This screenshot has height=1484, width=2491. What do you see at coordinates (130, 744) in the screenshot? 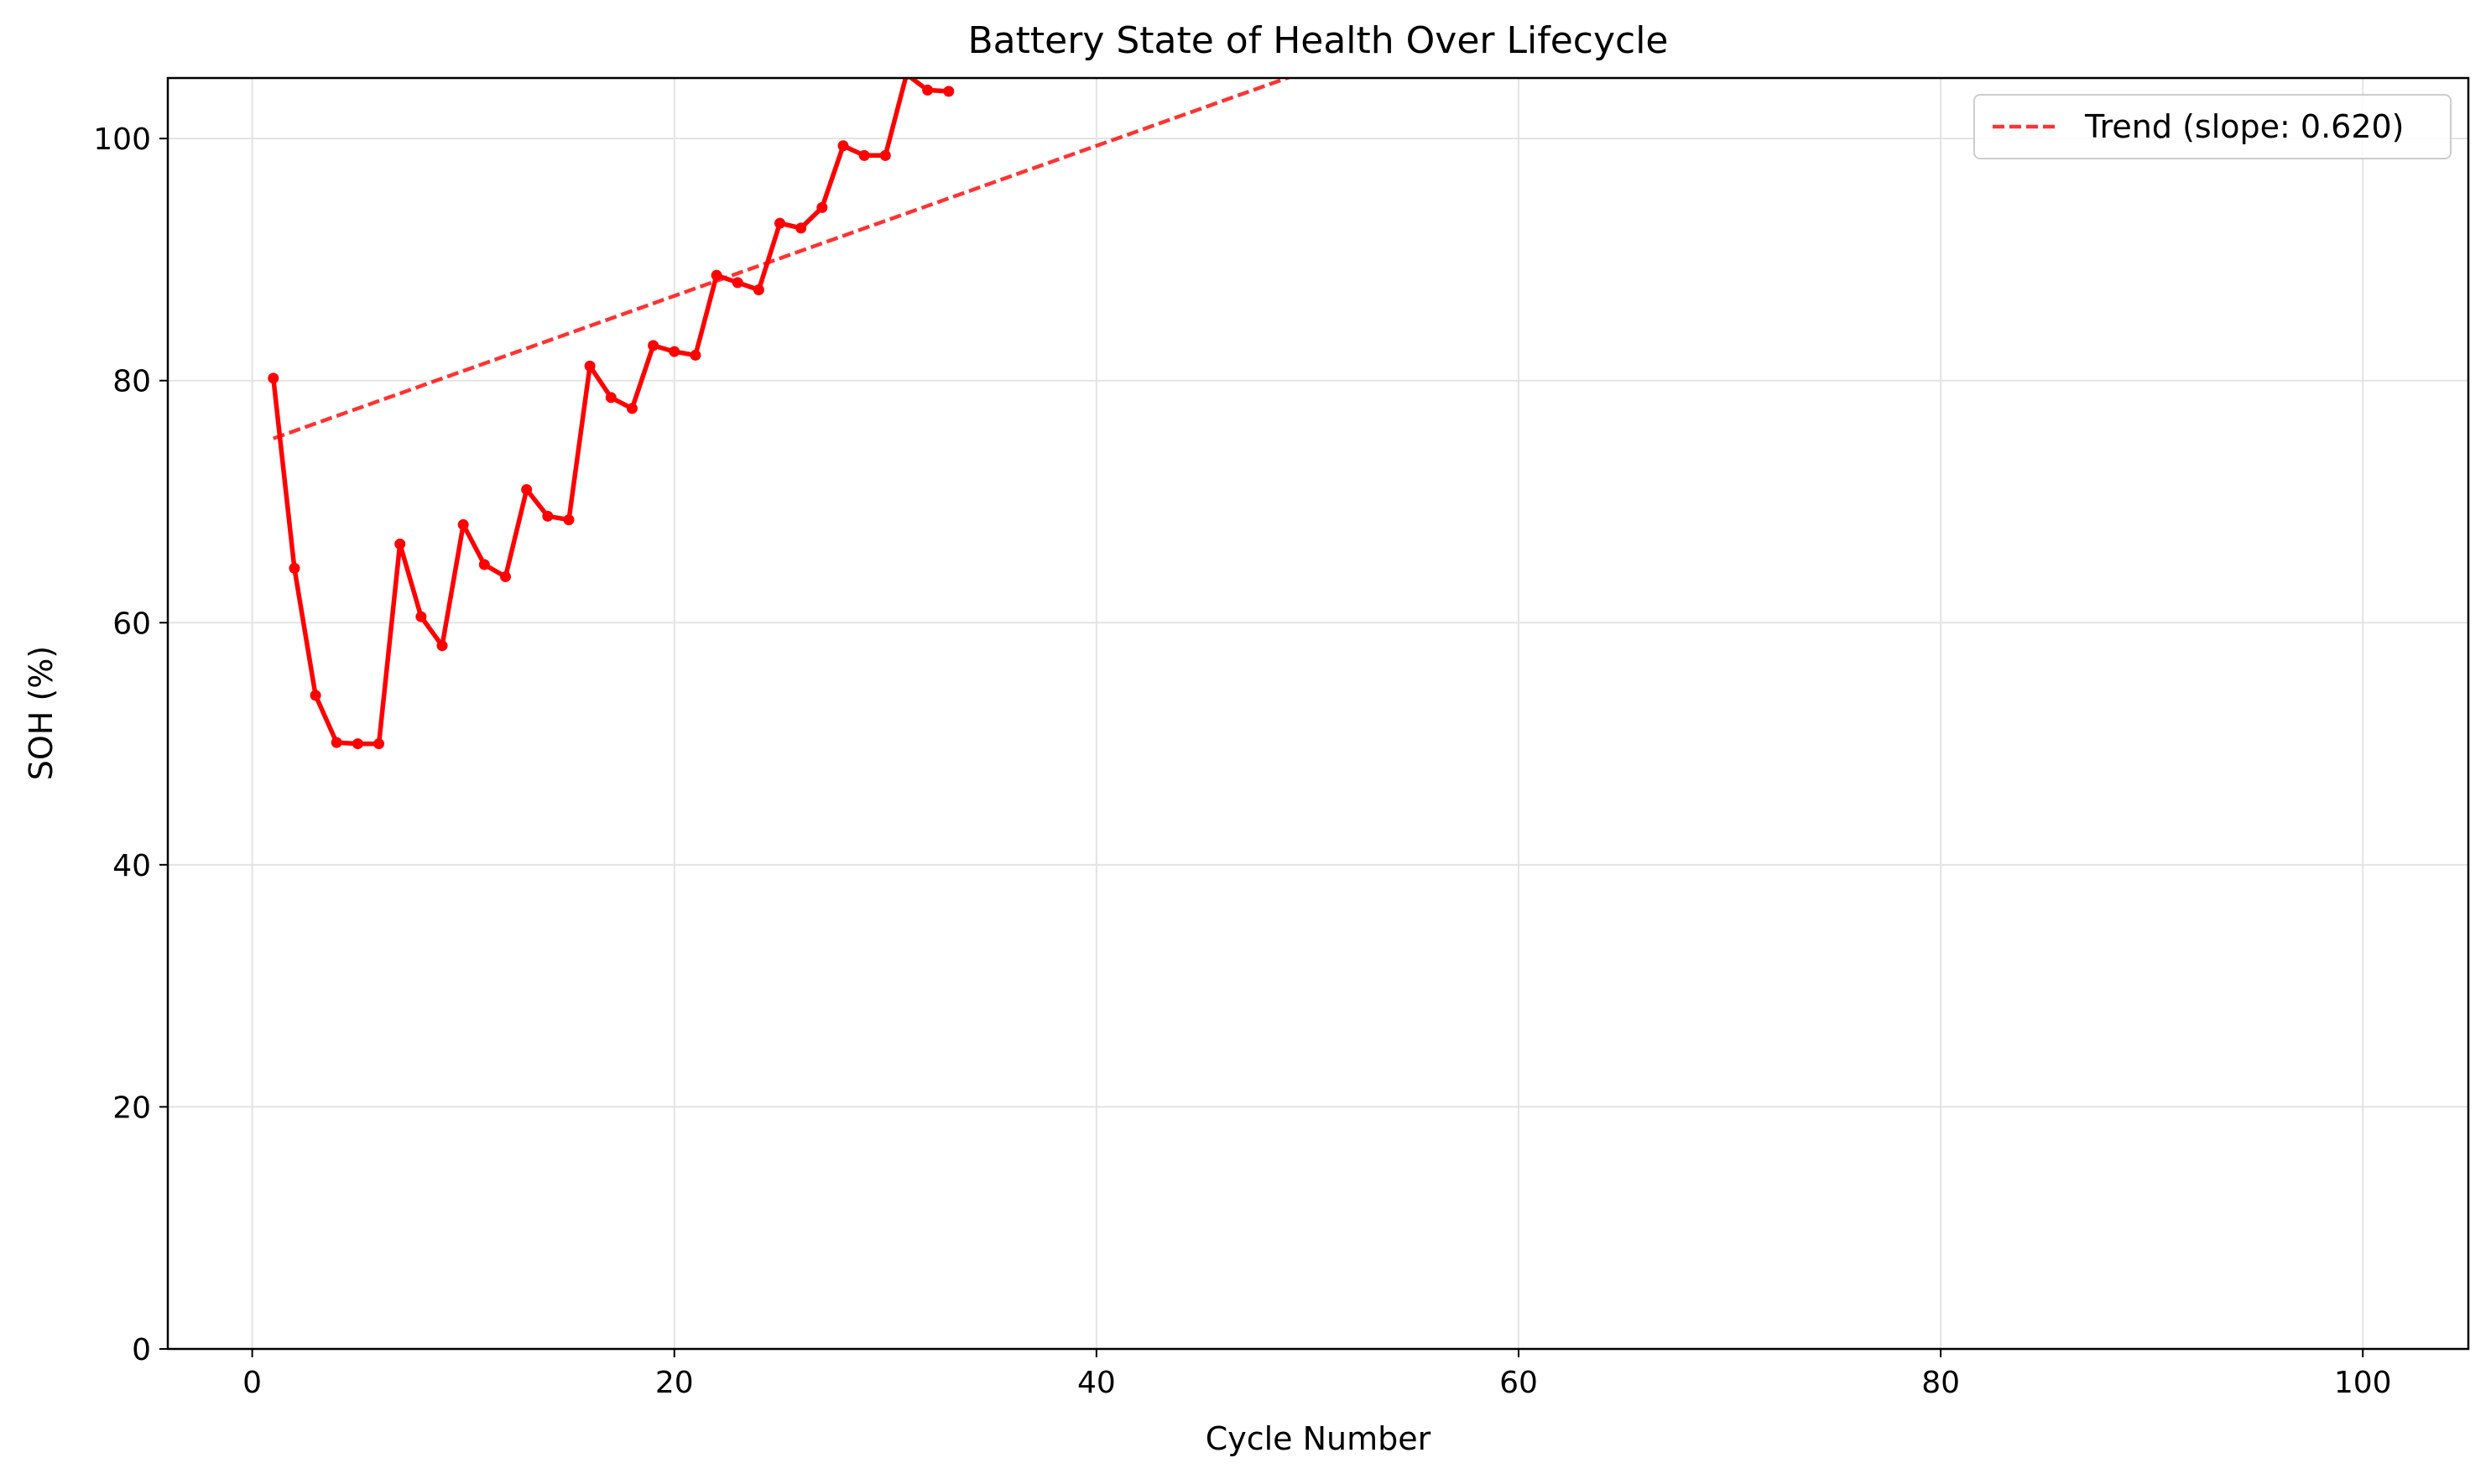
I see `y-axis-ticks: 0 20 40 60 80 100` at bounding box center [130, 744].